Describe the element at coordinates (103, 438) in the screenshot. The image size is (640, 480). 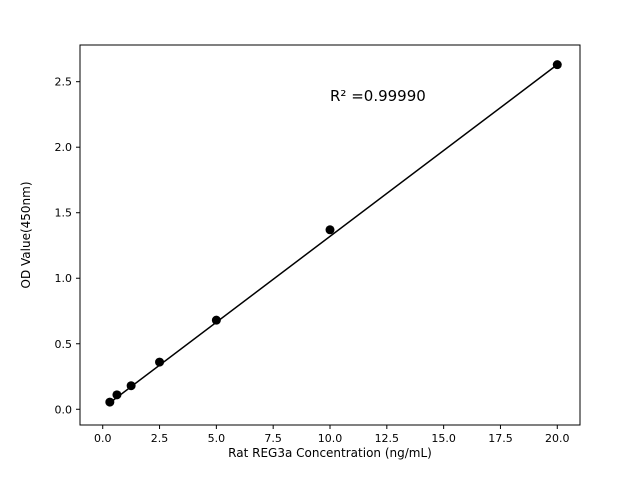
I see `x-tick-label: 0.0` at that location.